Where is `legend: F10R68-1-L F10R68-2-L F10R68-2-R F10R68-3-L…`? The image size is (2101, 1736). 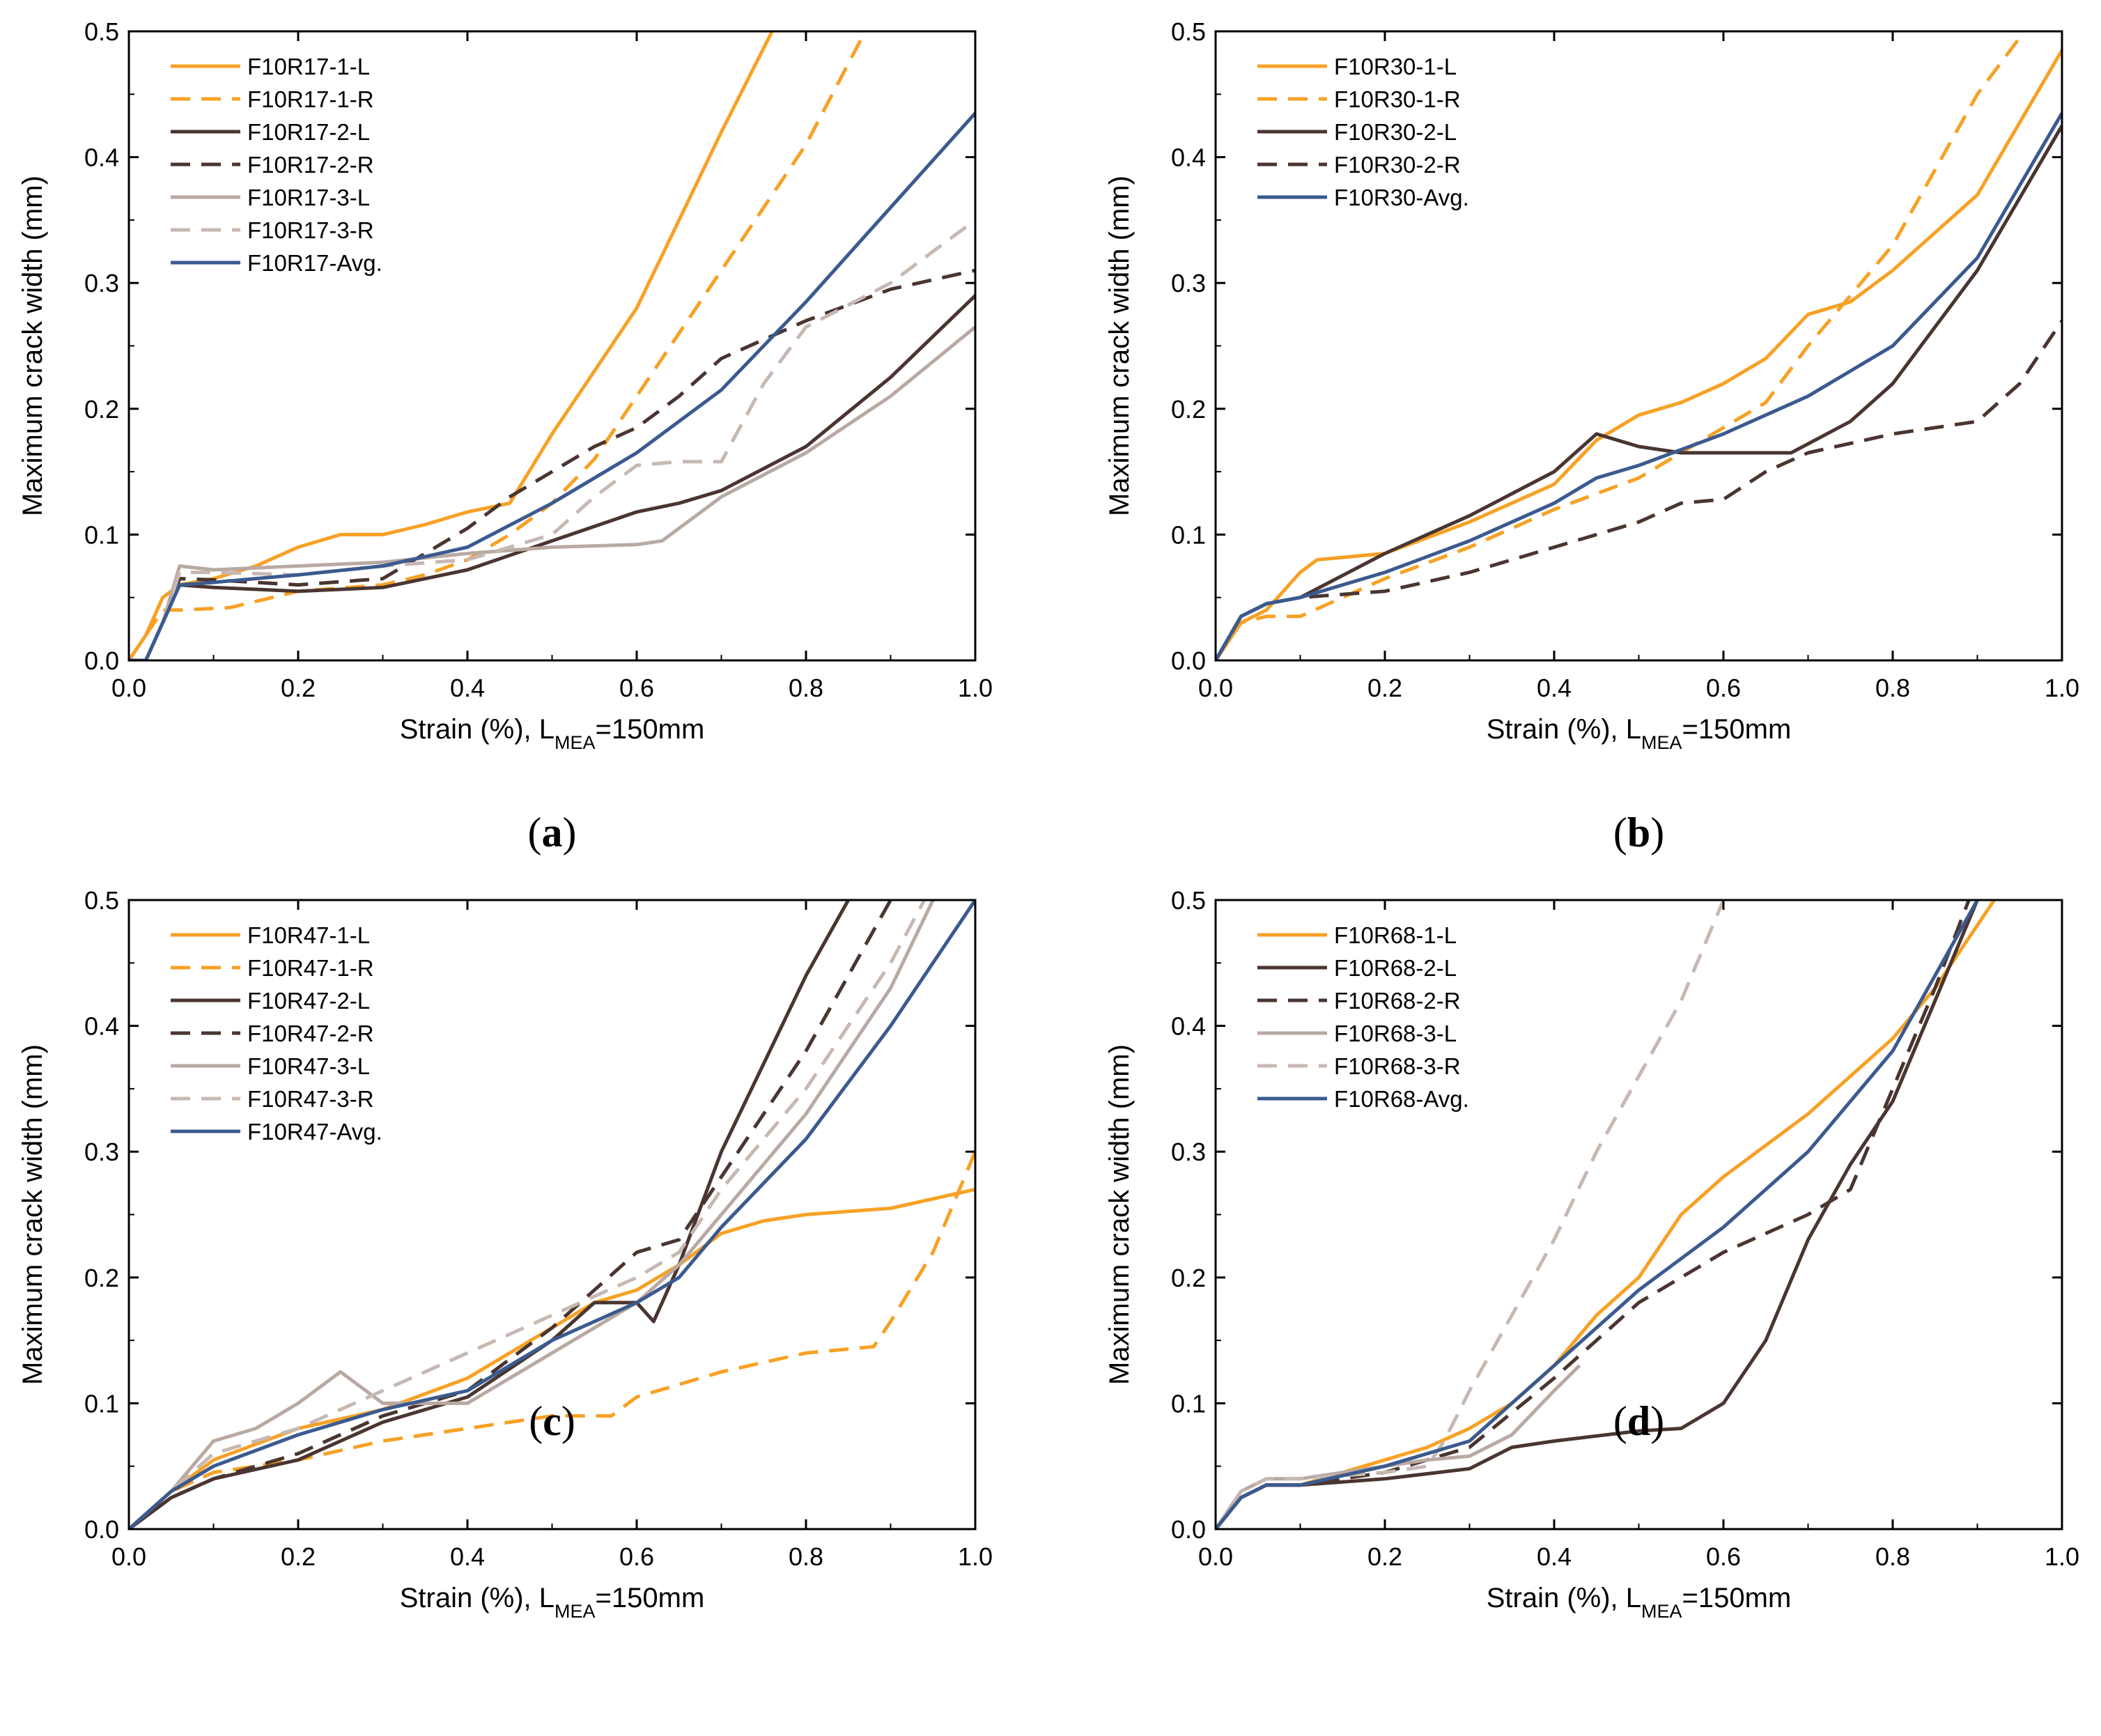 legend: F10R68-1-L F10R68-2-L F10R68-2-R F10R68-3-L… is located at coordinates (1363, 1017).